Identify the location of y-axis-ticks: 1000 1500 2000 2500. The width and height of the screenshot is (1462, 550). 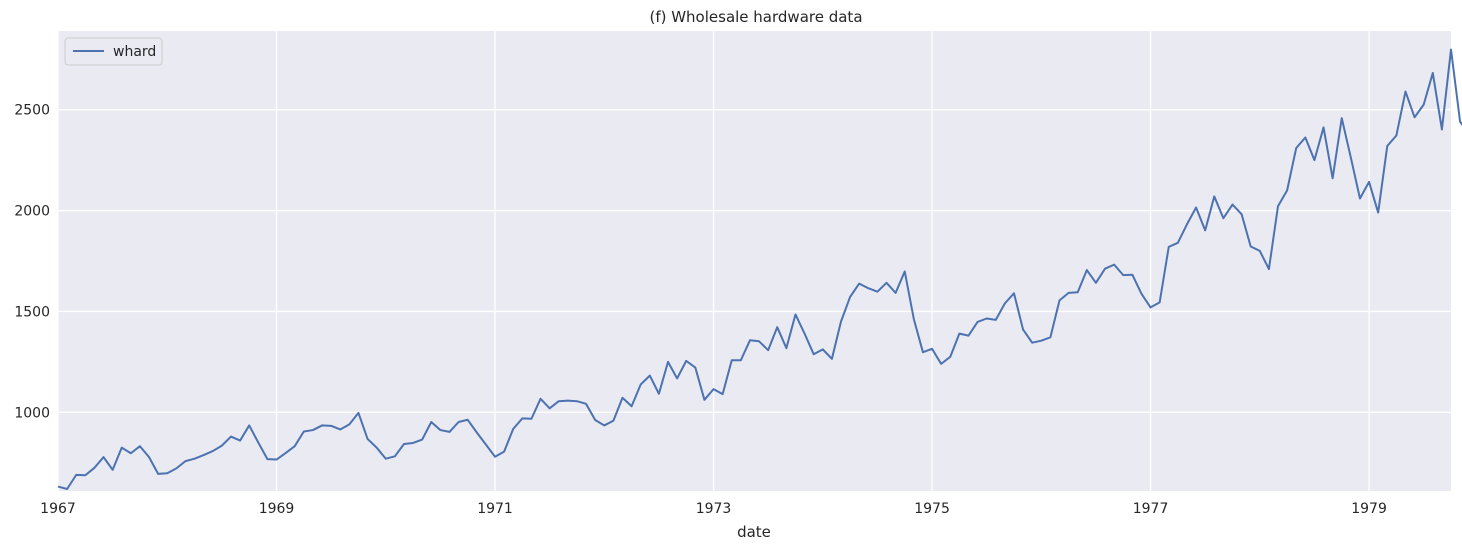
(32, 262).